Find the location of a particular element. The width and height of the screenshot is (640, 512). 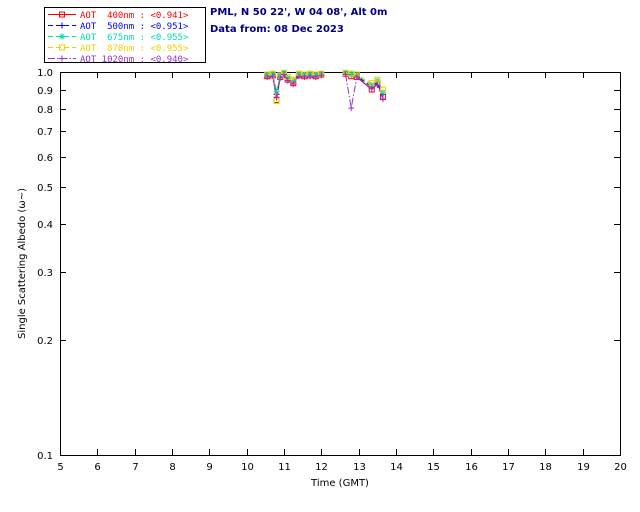

x-tick-label: 13 is located at coordinates (359, 467).